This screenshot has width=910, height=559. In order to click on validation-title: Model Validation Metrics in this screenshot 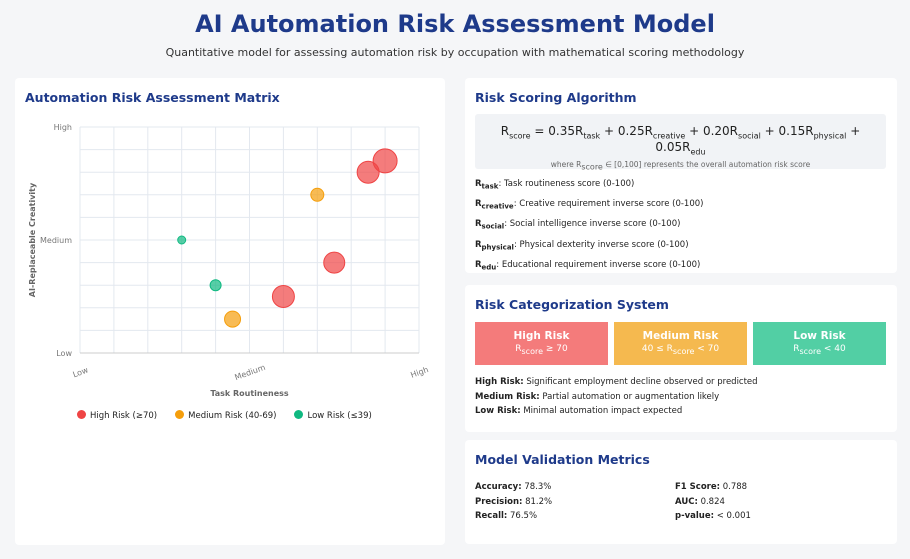, I will do `click(562, 459)`.